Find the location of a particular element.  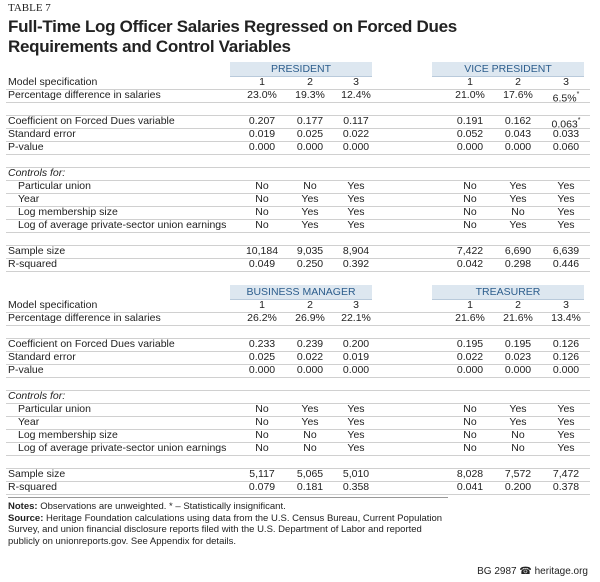

table-cell: 22.1% is located at coordinates (356, 318).